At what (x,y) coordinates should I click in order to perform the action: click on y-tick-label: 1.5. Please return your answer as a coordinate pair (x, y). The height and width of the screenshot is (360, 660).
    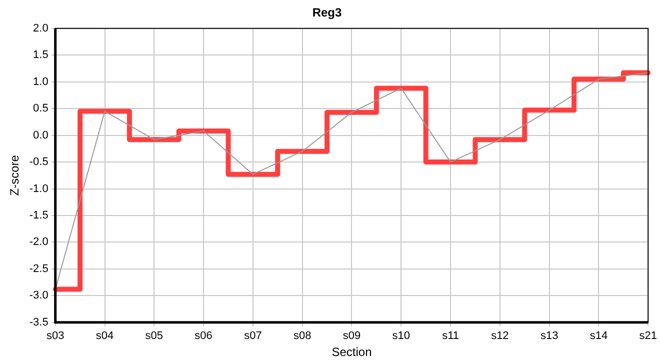
    Looking at the image, I should click on (40, 55).